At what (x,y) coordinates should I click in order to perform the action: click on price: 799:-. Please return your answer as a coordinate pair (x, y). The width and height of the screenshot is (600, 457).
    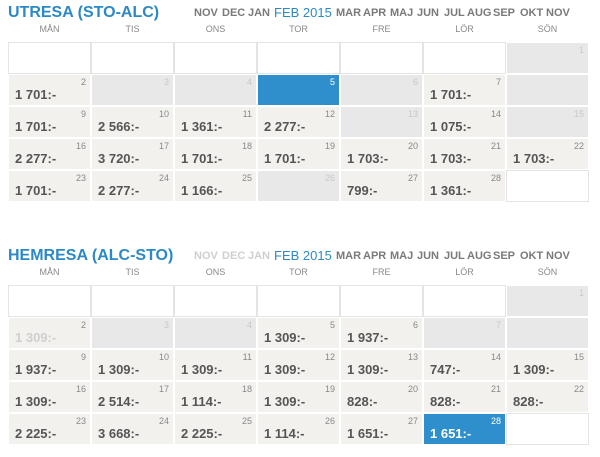
    Looking at the image, I should click on (362, 190).